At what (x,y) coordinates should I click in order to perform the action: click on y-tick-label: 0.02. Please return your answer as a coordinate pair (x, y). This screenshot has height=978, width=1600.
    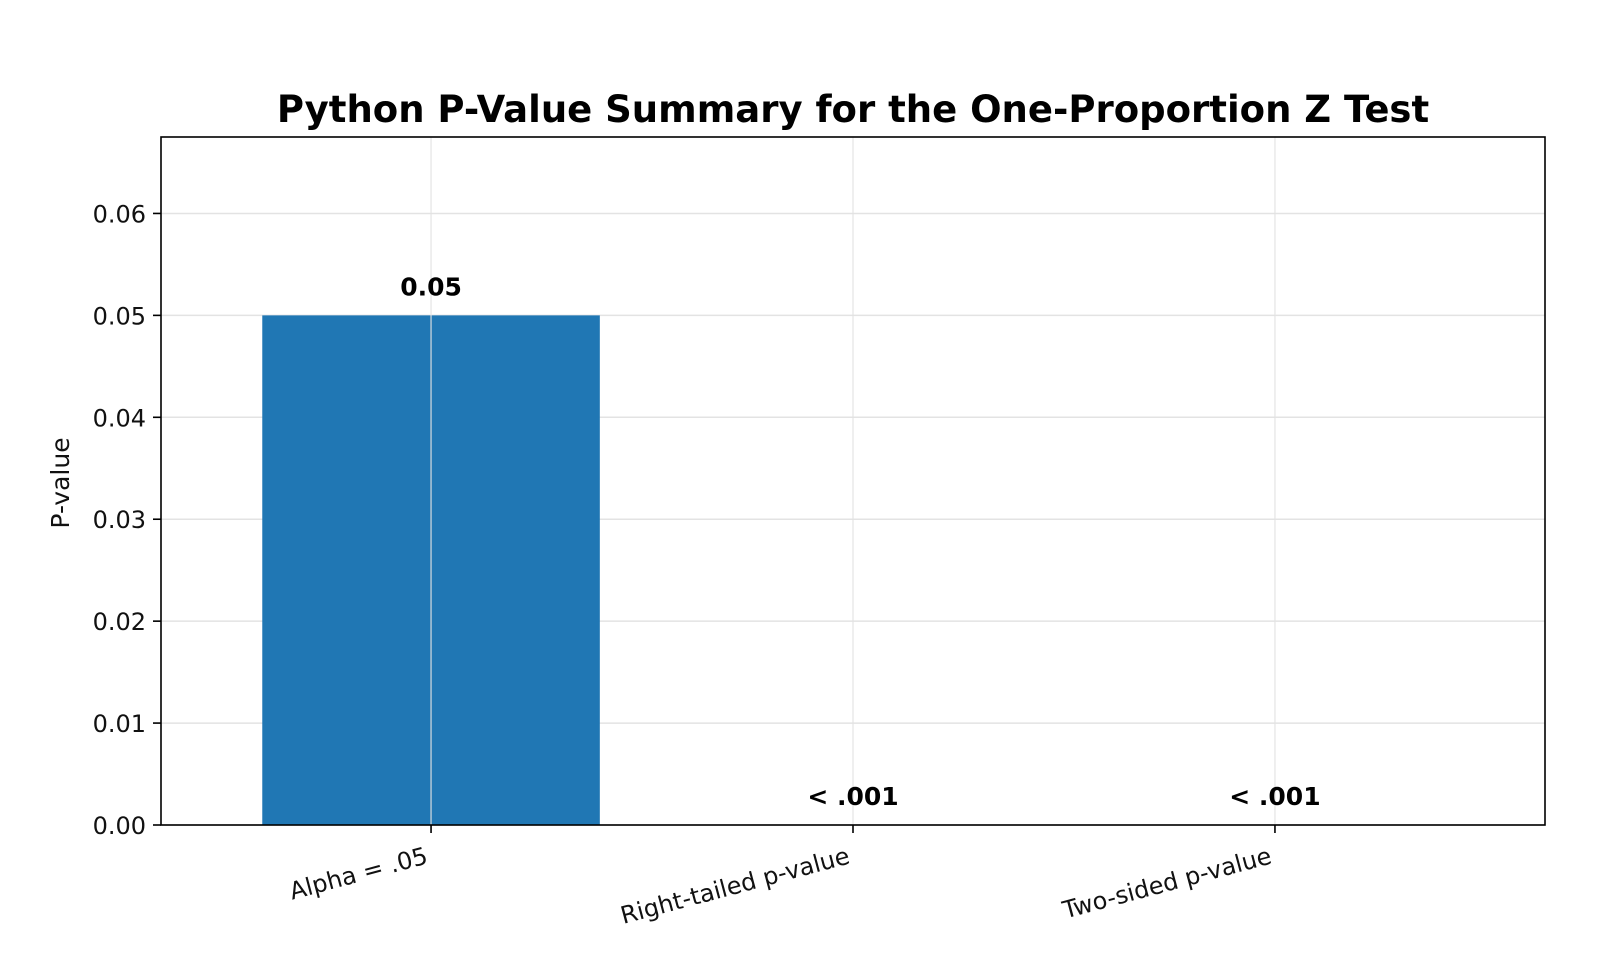
    Looking at the image, I should click on (119, 622).